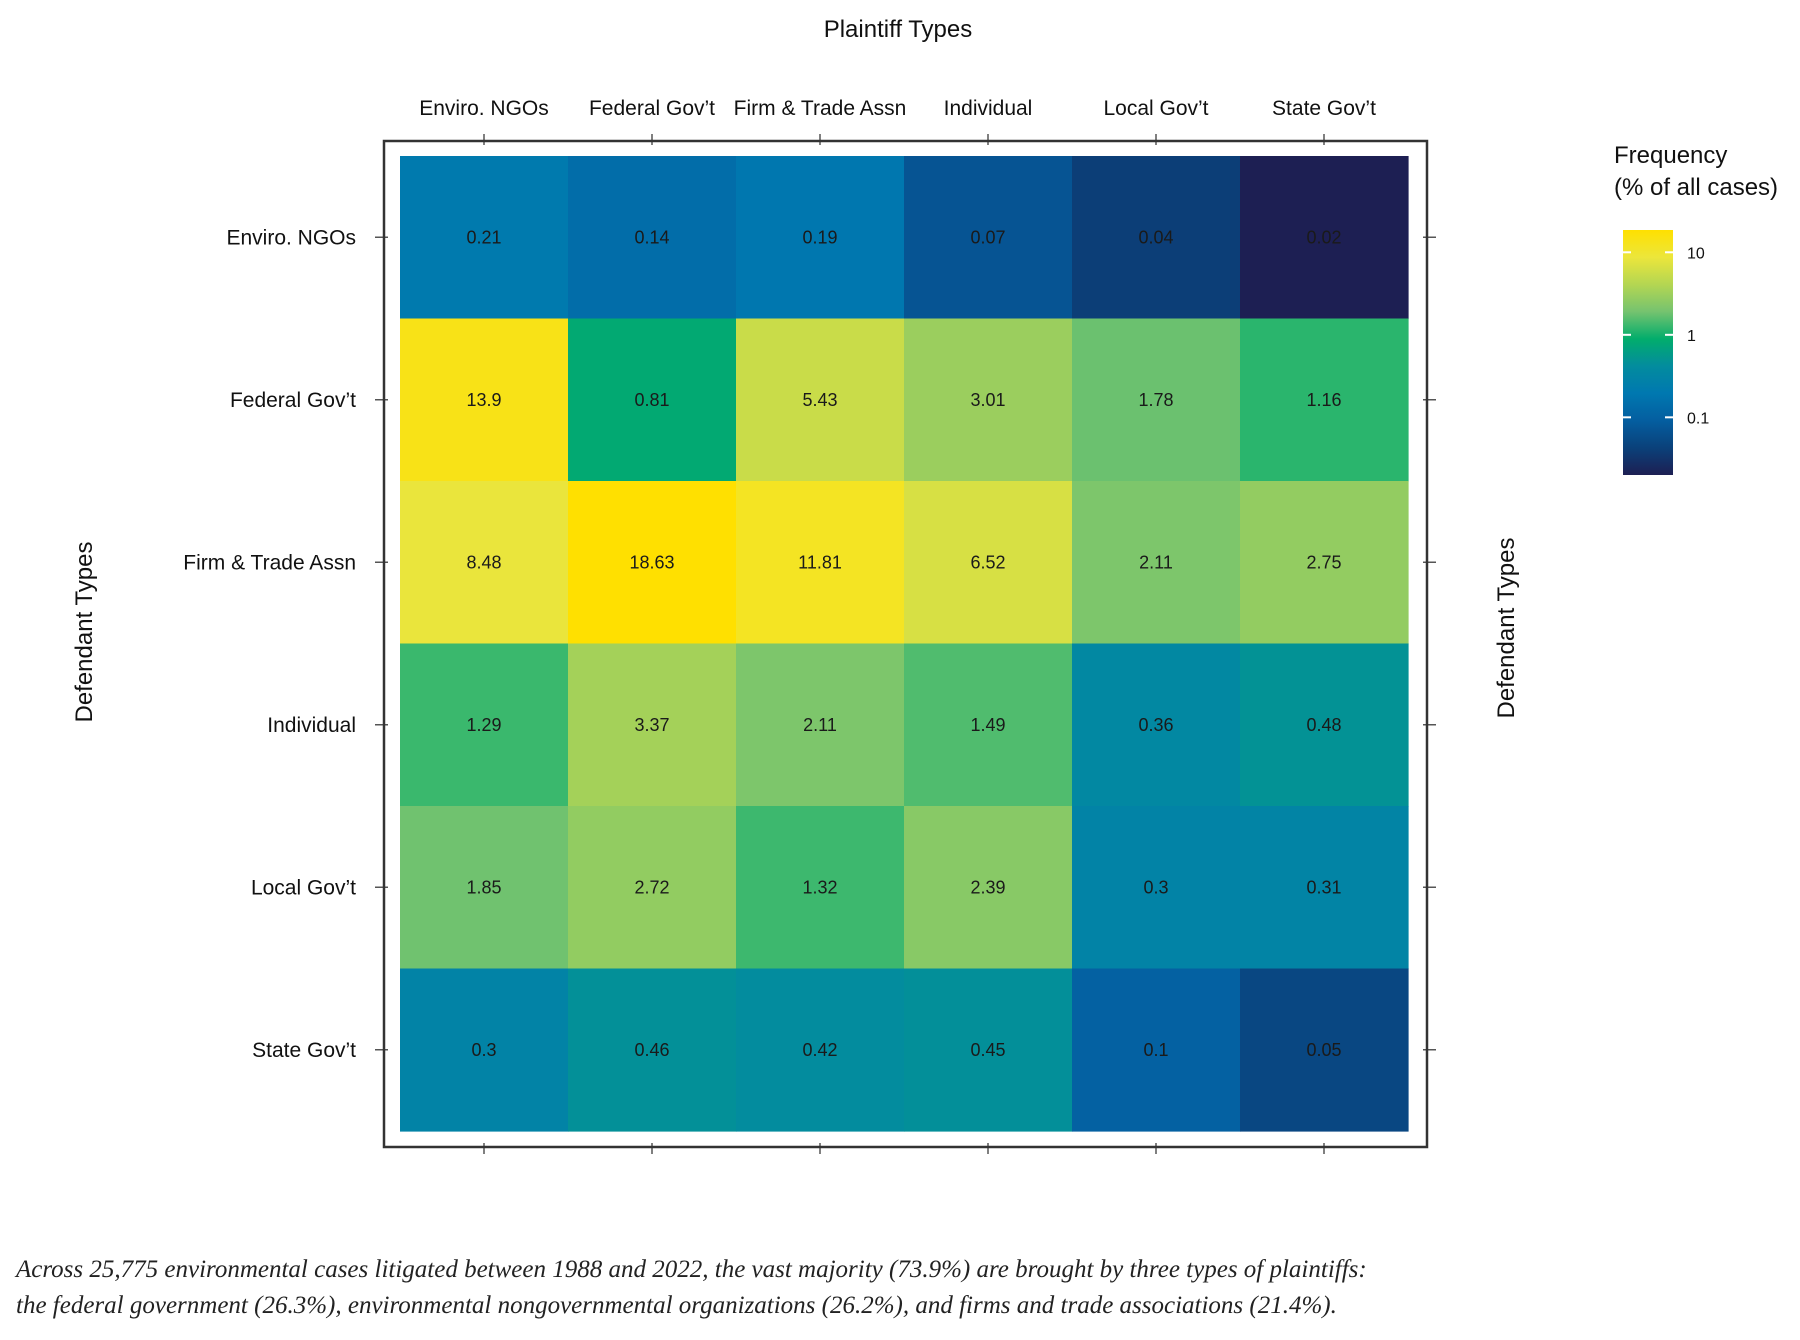 Image resolution: width=1800 pixels, height=1340 pixels. I want to click on color-legend: Frequency (% of all cases) 10 1 0.1, so click(1696, 308).